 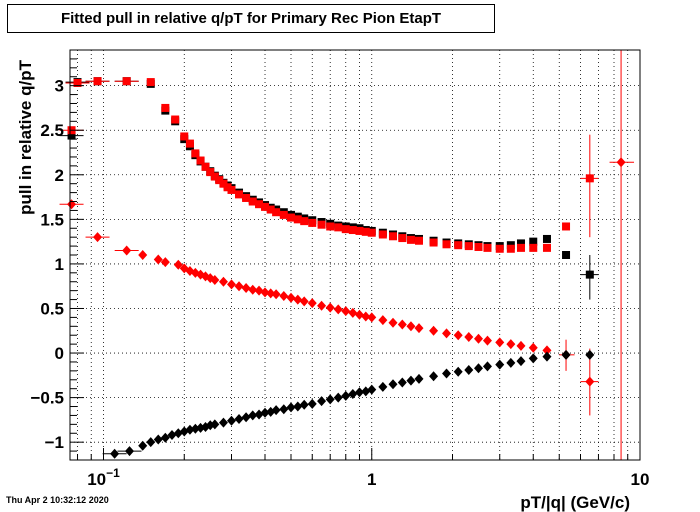 What do you see at coordinates (103, 477) in the screenshot?
I see `x-tick-label: 10−1` at bounding box center [103, 477].